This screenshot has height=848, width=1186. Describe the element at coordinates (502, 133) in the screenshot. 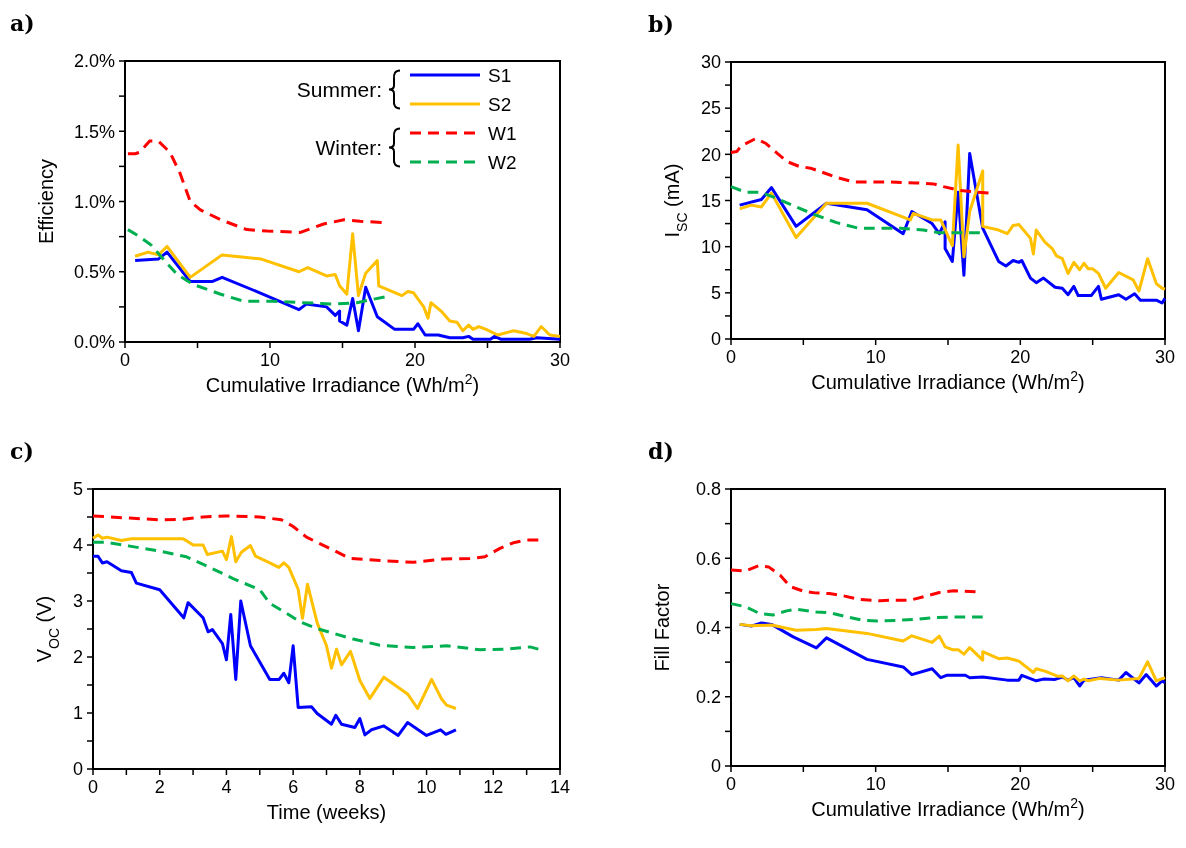

I see `legend-label: W1` at that location.